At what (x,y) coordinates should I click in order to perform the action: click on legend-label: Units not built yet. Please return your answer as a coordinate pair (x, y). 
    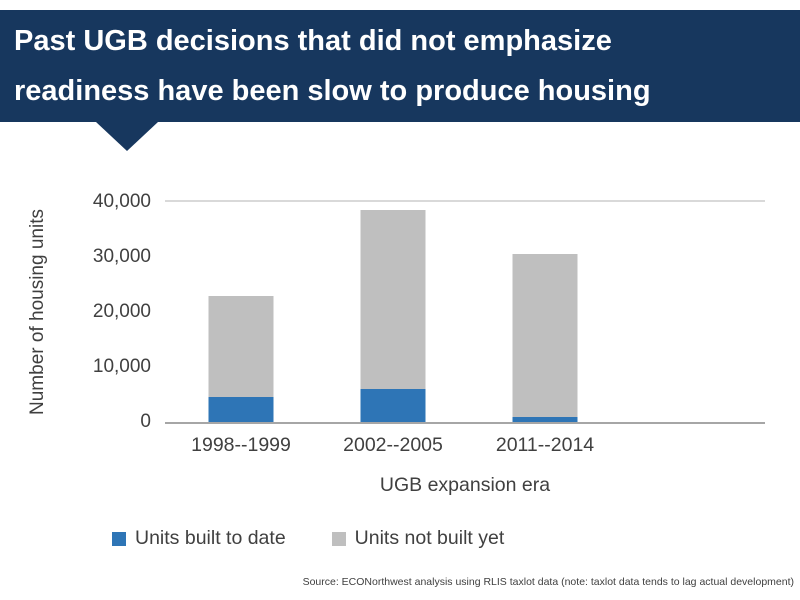
    Looking at the image, I should click on (429, 538).